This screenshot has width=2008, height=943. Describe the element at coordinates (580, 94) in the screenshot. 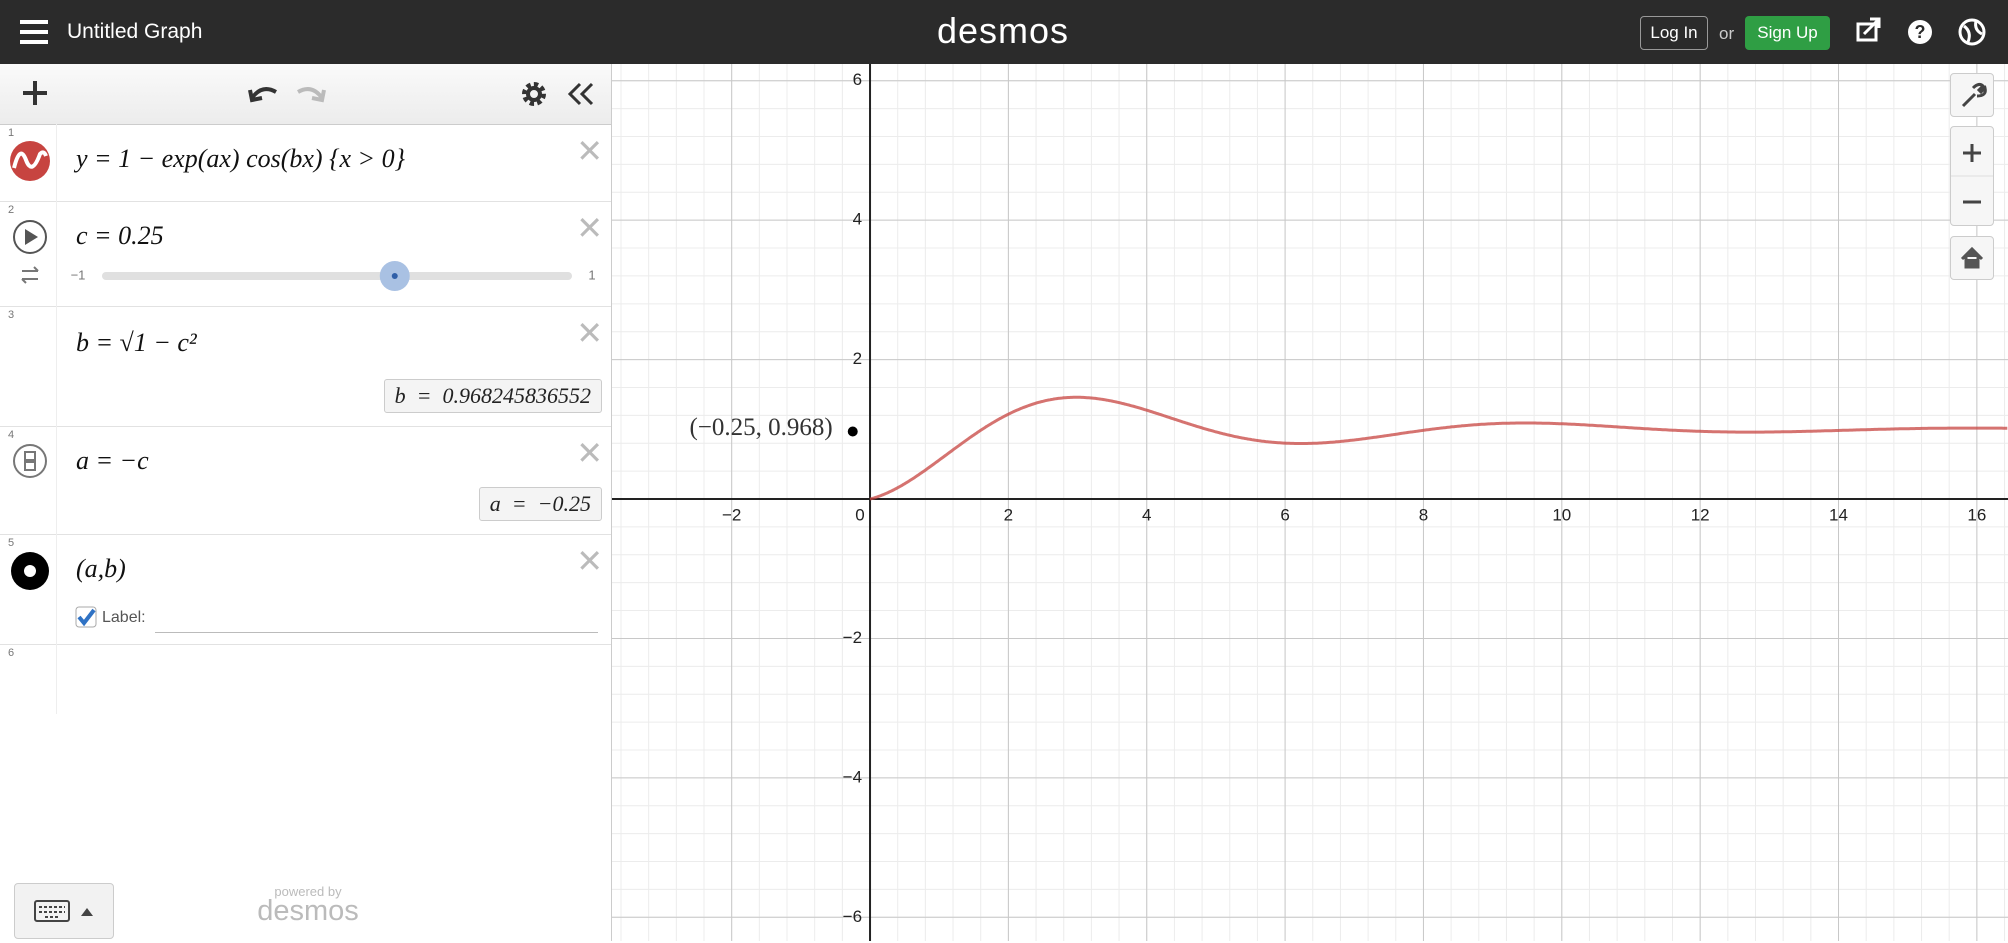

I see `collapse-icon` at that location.